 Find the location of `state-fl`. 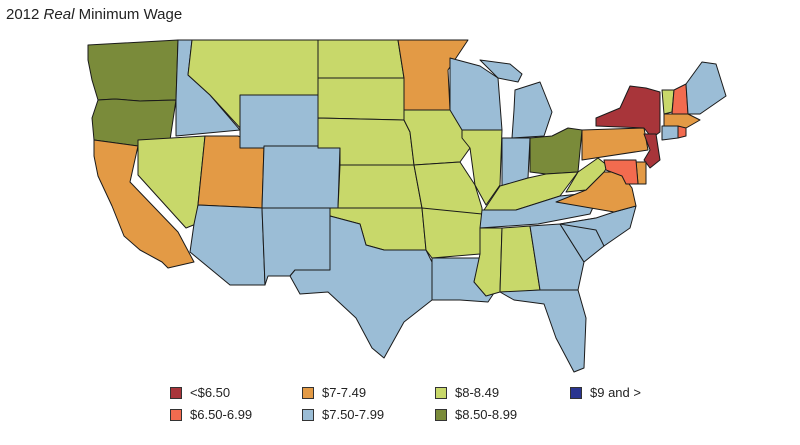

state-fl is located at coordinates (543, 331).